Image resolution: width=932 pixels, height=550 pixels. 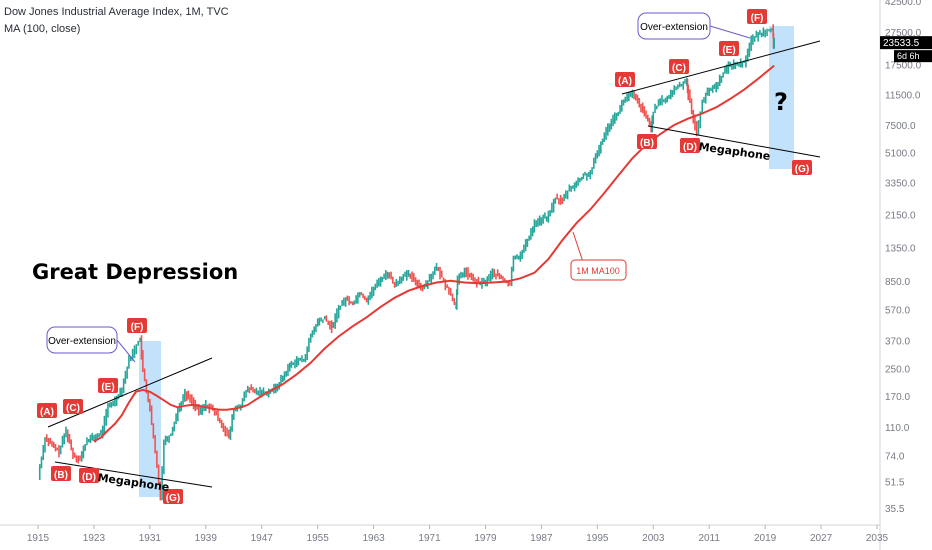 I want to click on price-tick-label: 250.0, so click(x=897, y=369).